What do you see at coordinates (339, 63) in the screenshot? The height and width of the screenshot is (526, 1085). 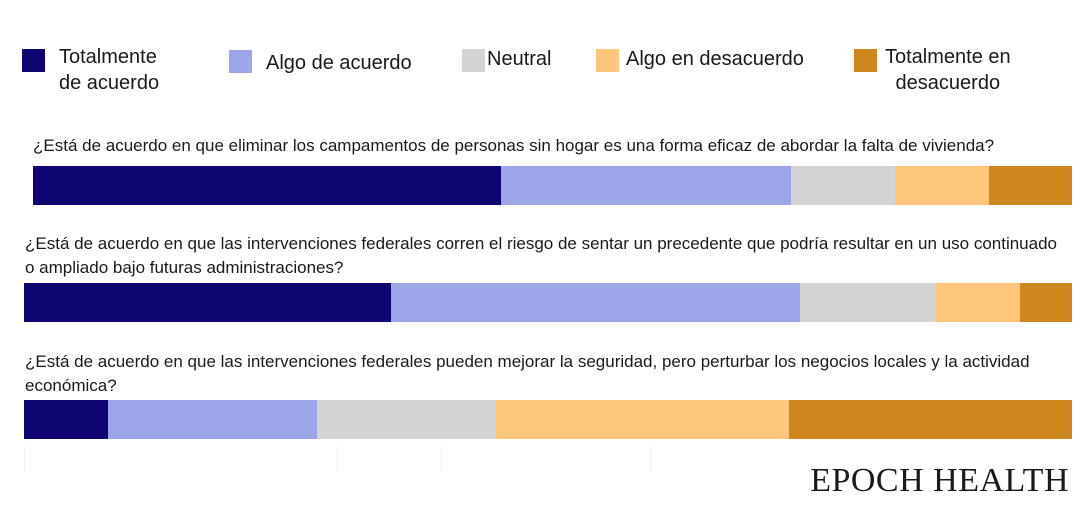 I see `legend-label-algo-de-acuerdo: Algo de acuerdo` at bounding box center [339, 63].